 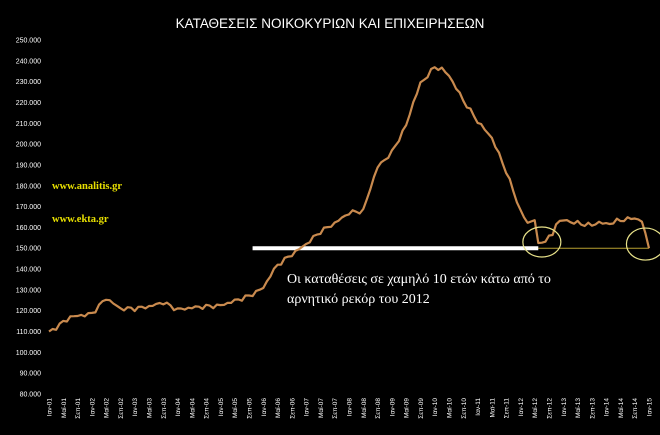 What do you see at coordinates (192, 408) in the screenshot?
I see `x-tick-label: Μαϊ-04` at bounding box center [192, 408].